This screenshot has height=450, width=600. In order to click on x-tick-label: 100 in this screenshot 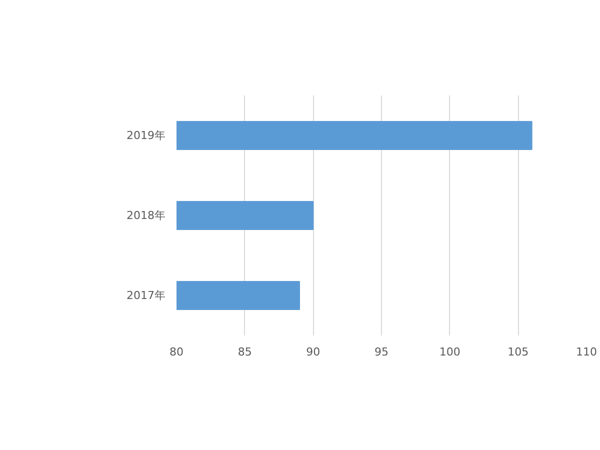, I will do `click(449, 352)`.